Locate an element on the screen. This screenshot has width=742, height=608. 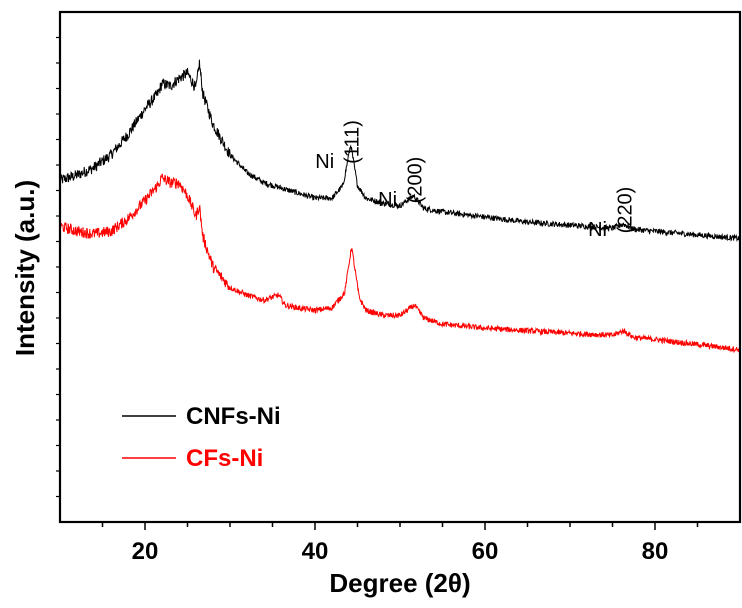
peak-annotations: Ni (111) Ni (200) Ni (220) is located at coordinates (475, 180).